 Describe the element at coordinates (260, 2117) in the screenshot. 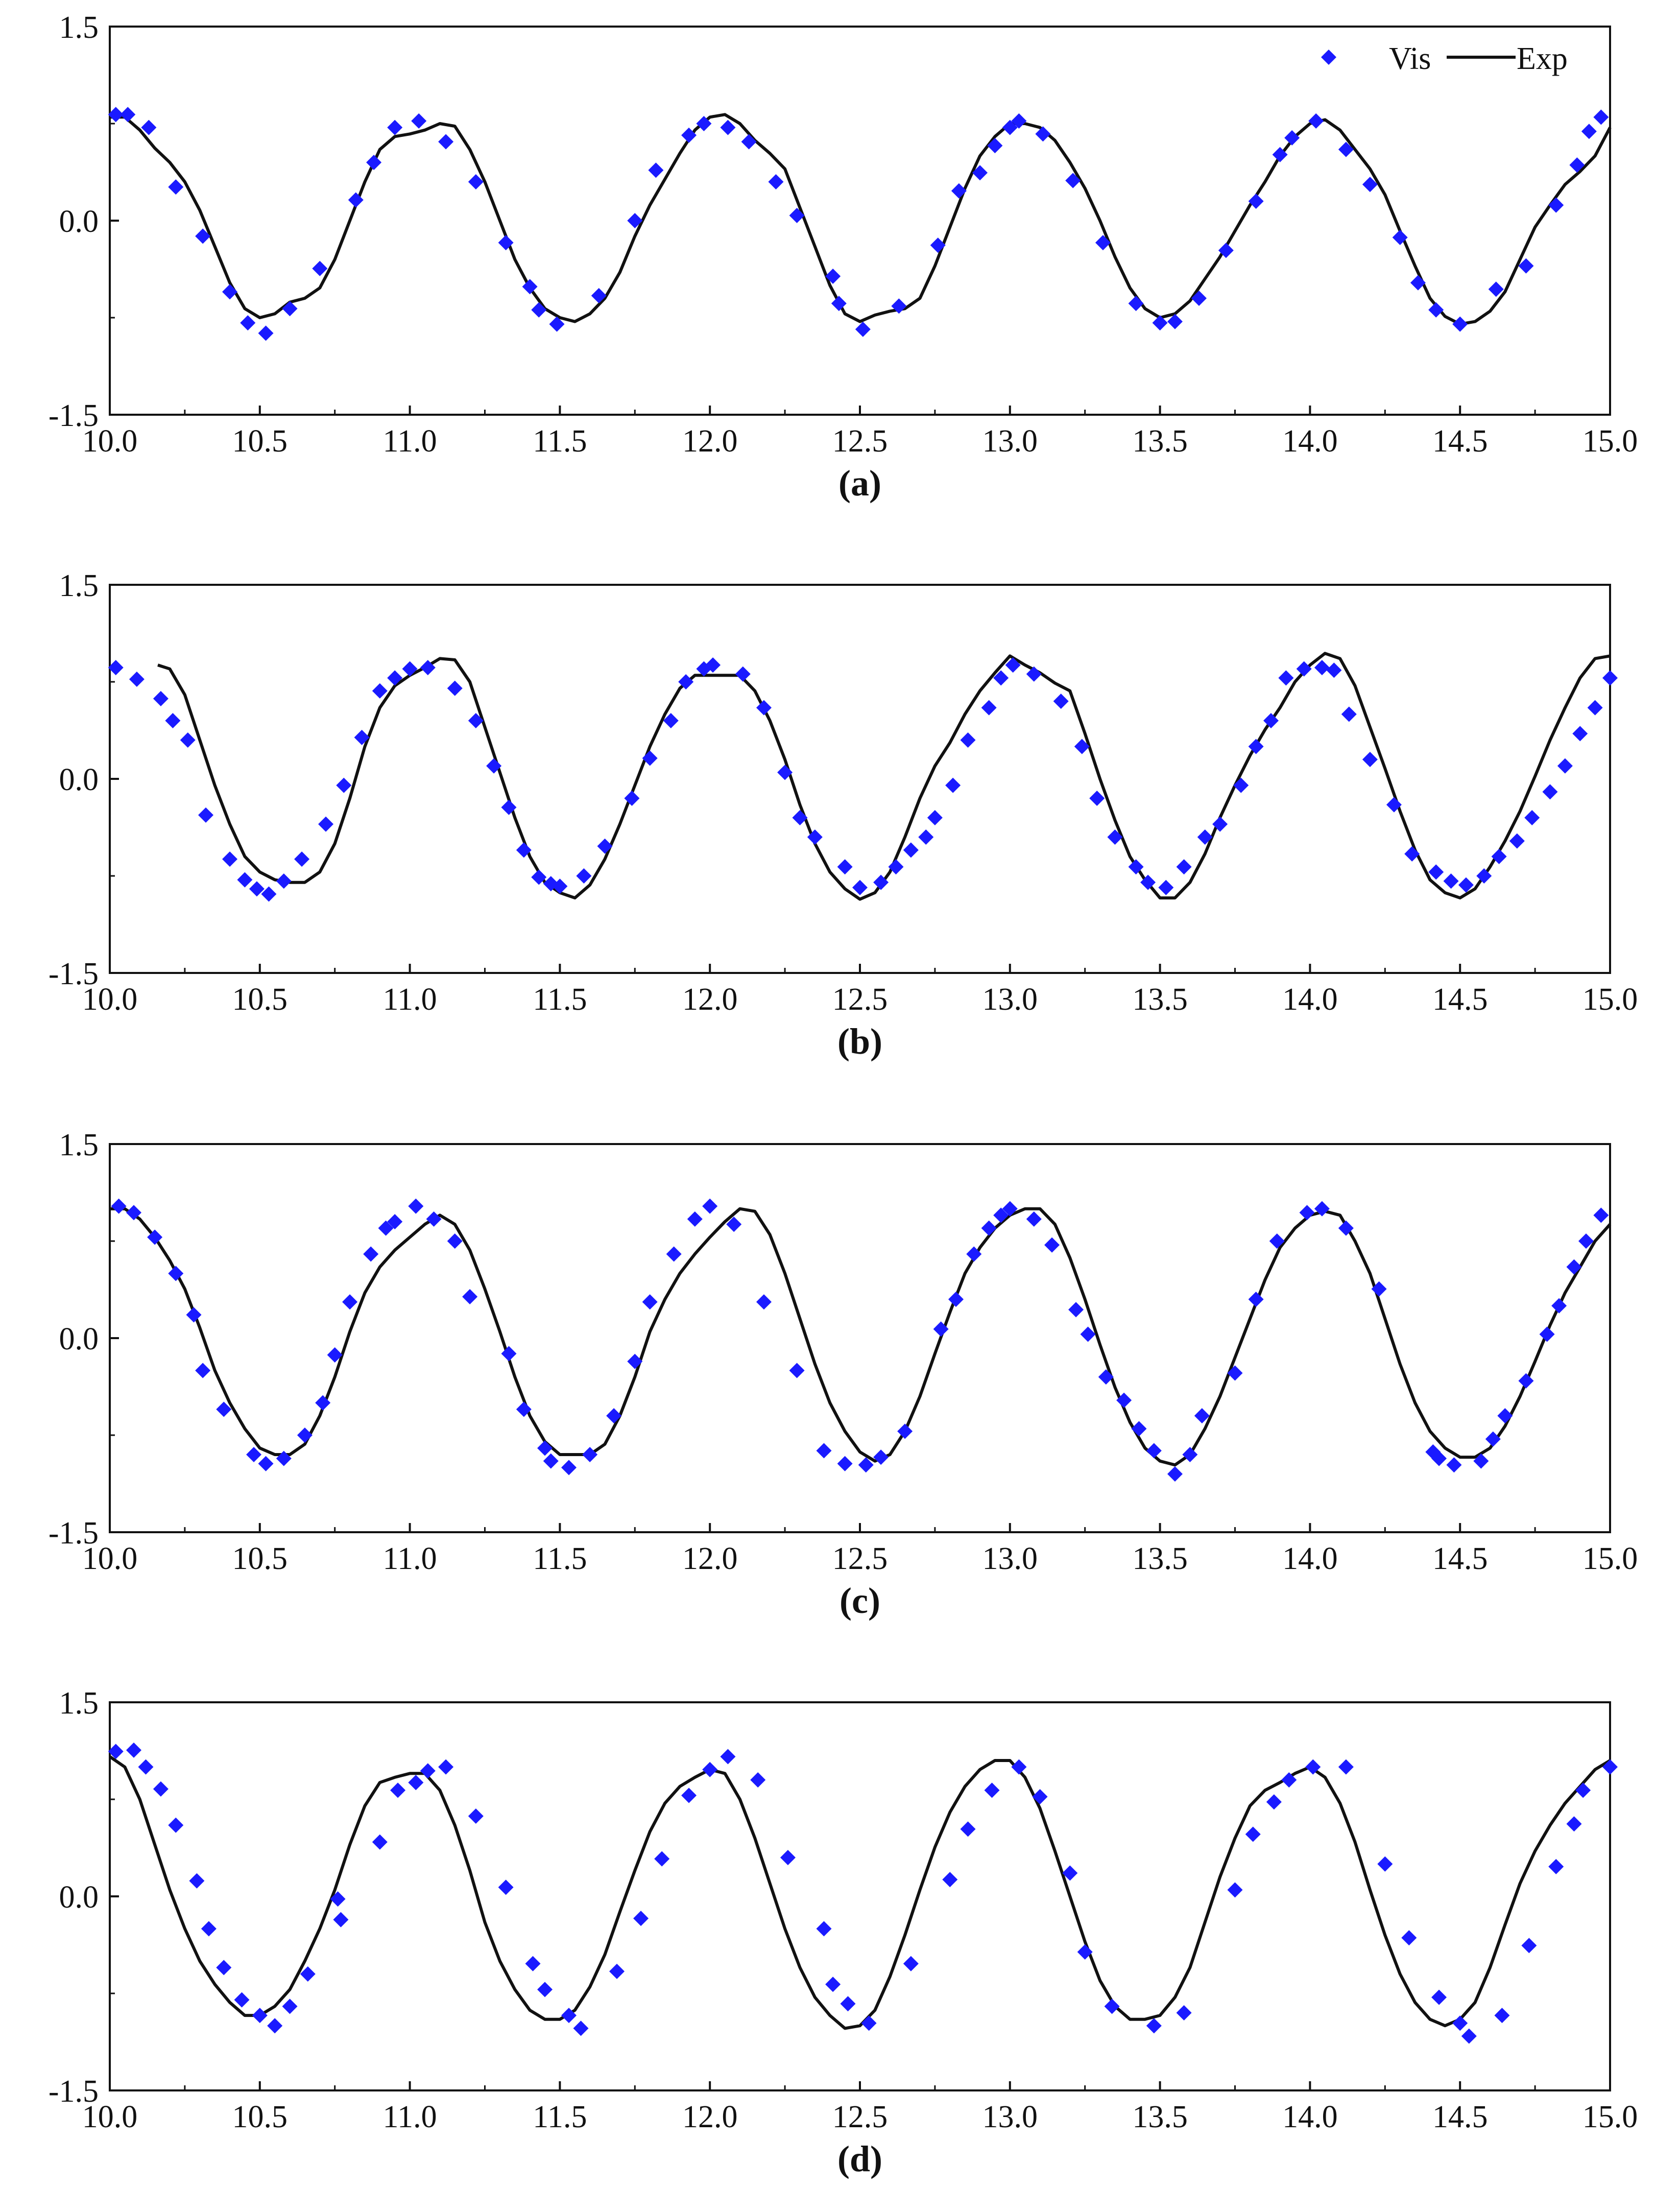

I see `x-tick-label-d-1: 10.5` at that location.